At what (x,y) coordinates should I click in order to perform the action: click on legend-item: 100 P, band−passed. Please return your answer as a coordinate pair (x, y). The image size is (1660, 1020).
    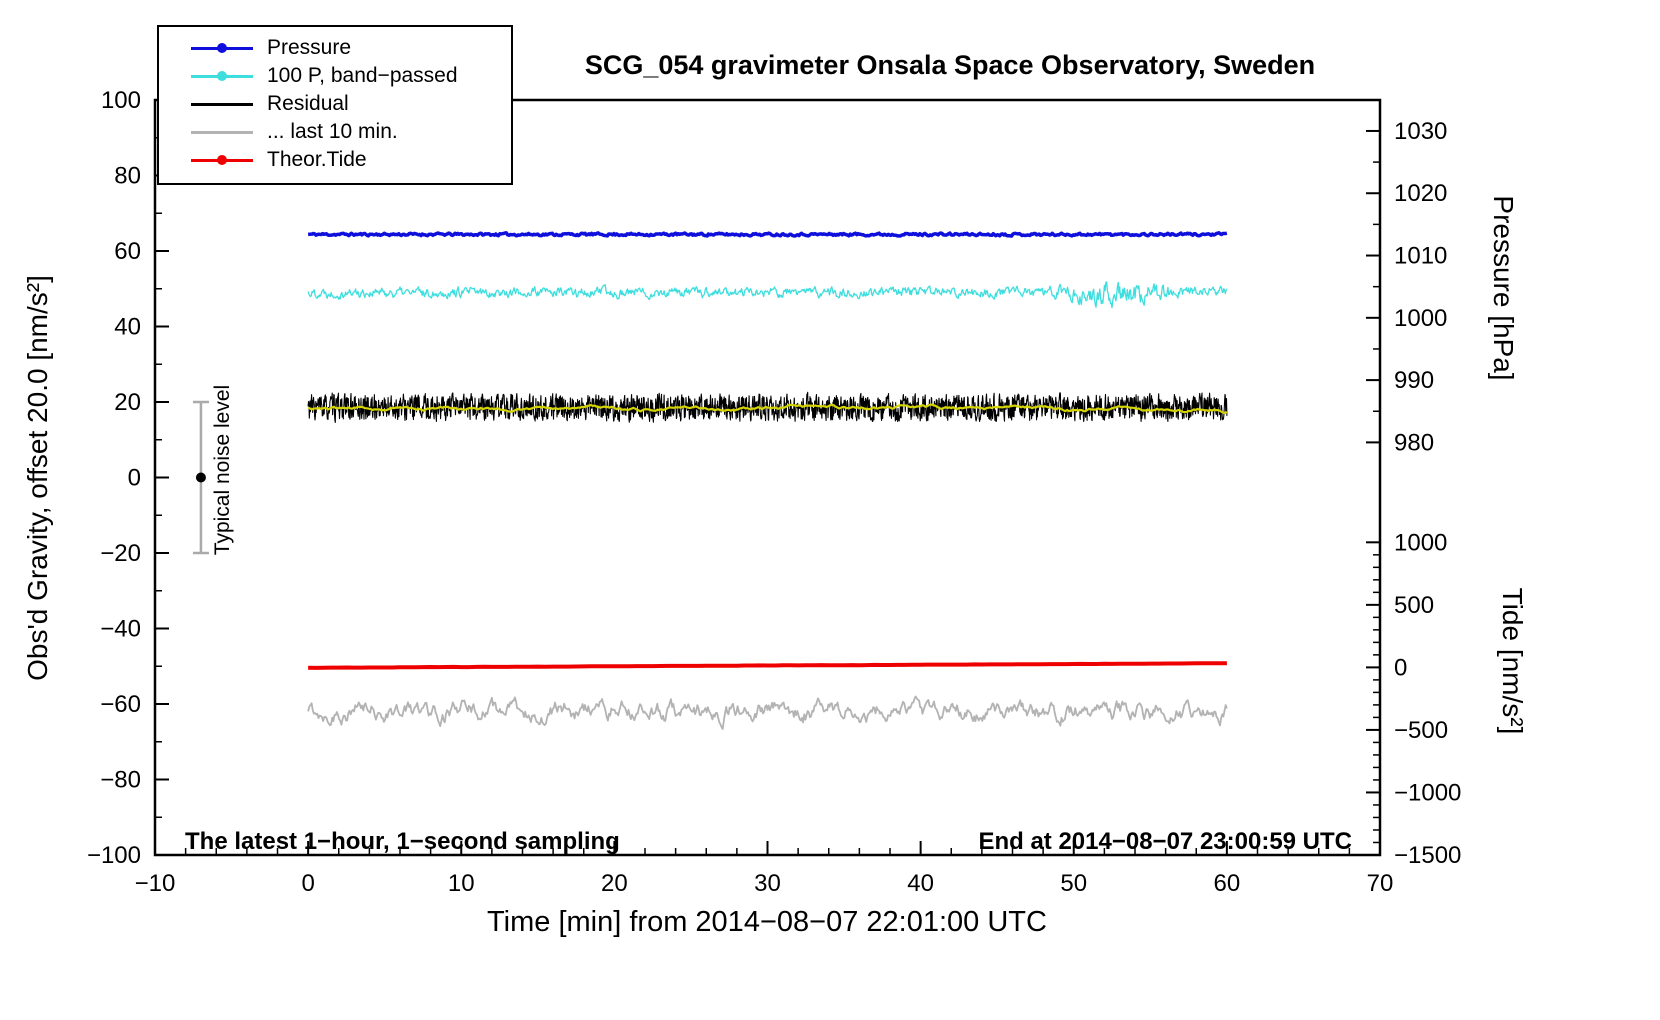
    Looking at the image, I should click on (335, 76).